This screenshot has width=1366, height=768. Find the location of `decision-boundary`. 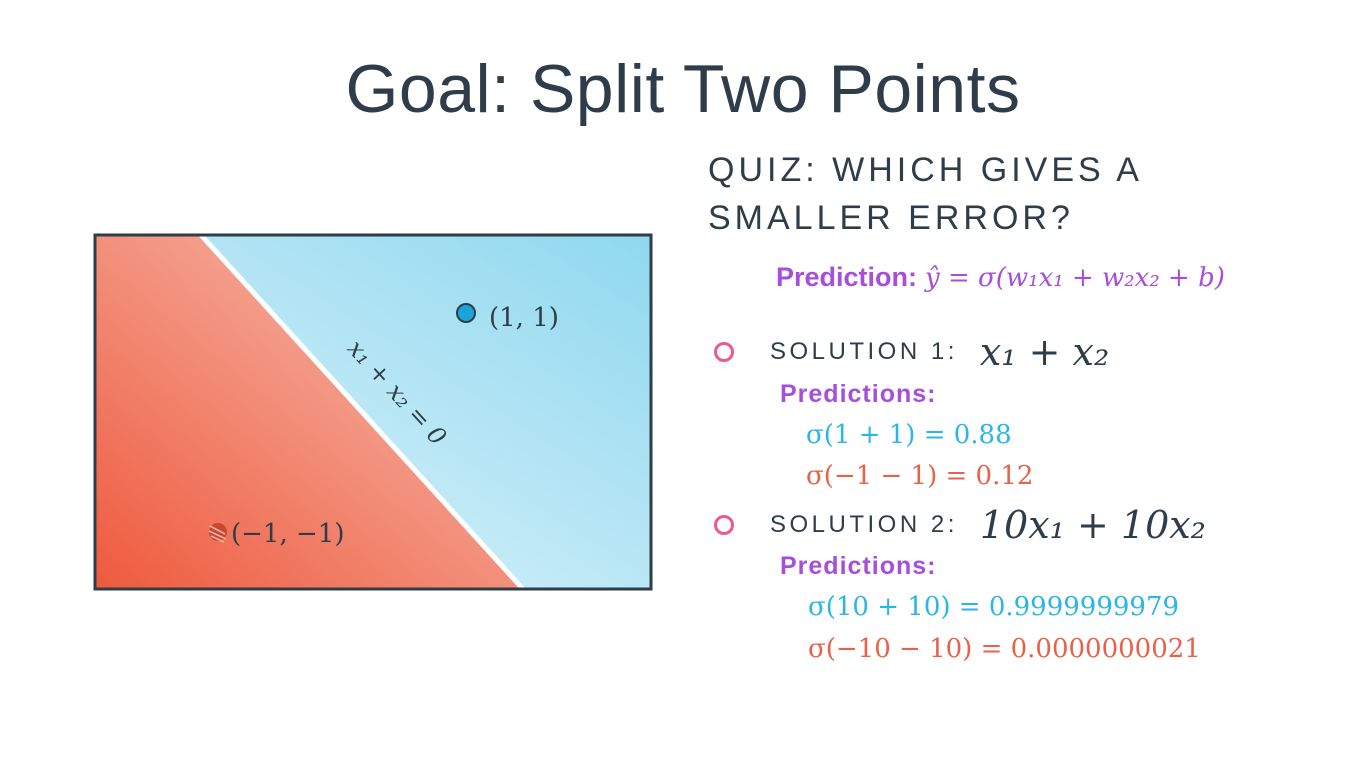

decision-boundary is located at coordinates (362, 412).